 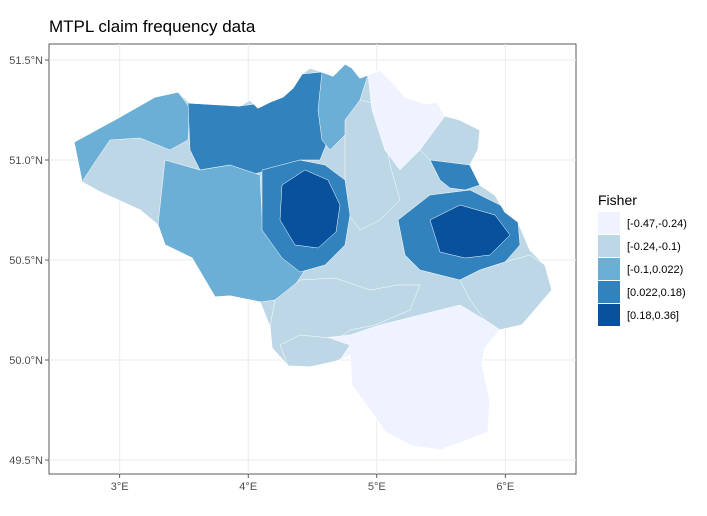 What do you see at coordinates (470, 231) in the screenshot?
I see `region-liege-core` at bounding box center [470, 231].